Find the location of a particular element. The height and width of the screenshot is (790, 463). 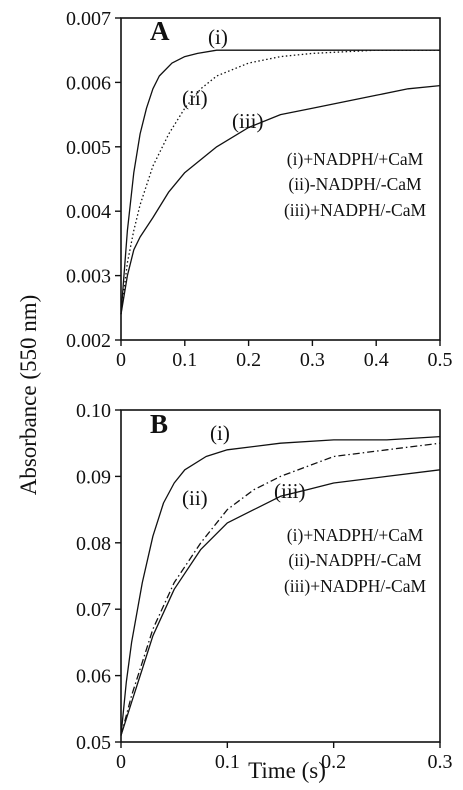

panel-a-curve-label-ii: (ii) is located at coordinates (195, 98).